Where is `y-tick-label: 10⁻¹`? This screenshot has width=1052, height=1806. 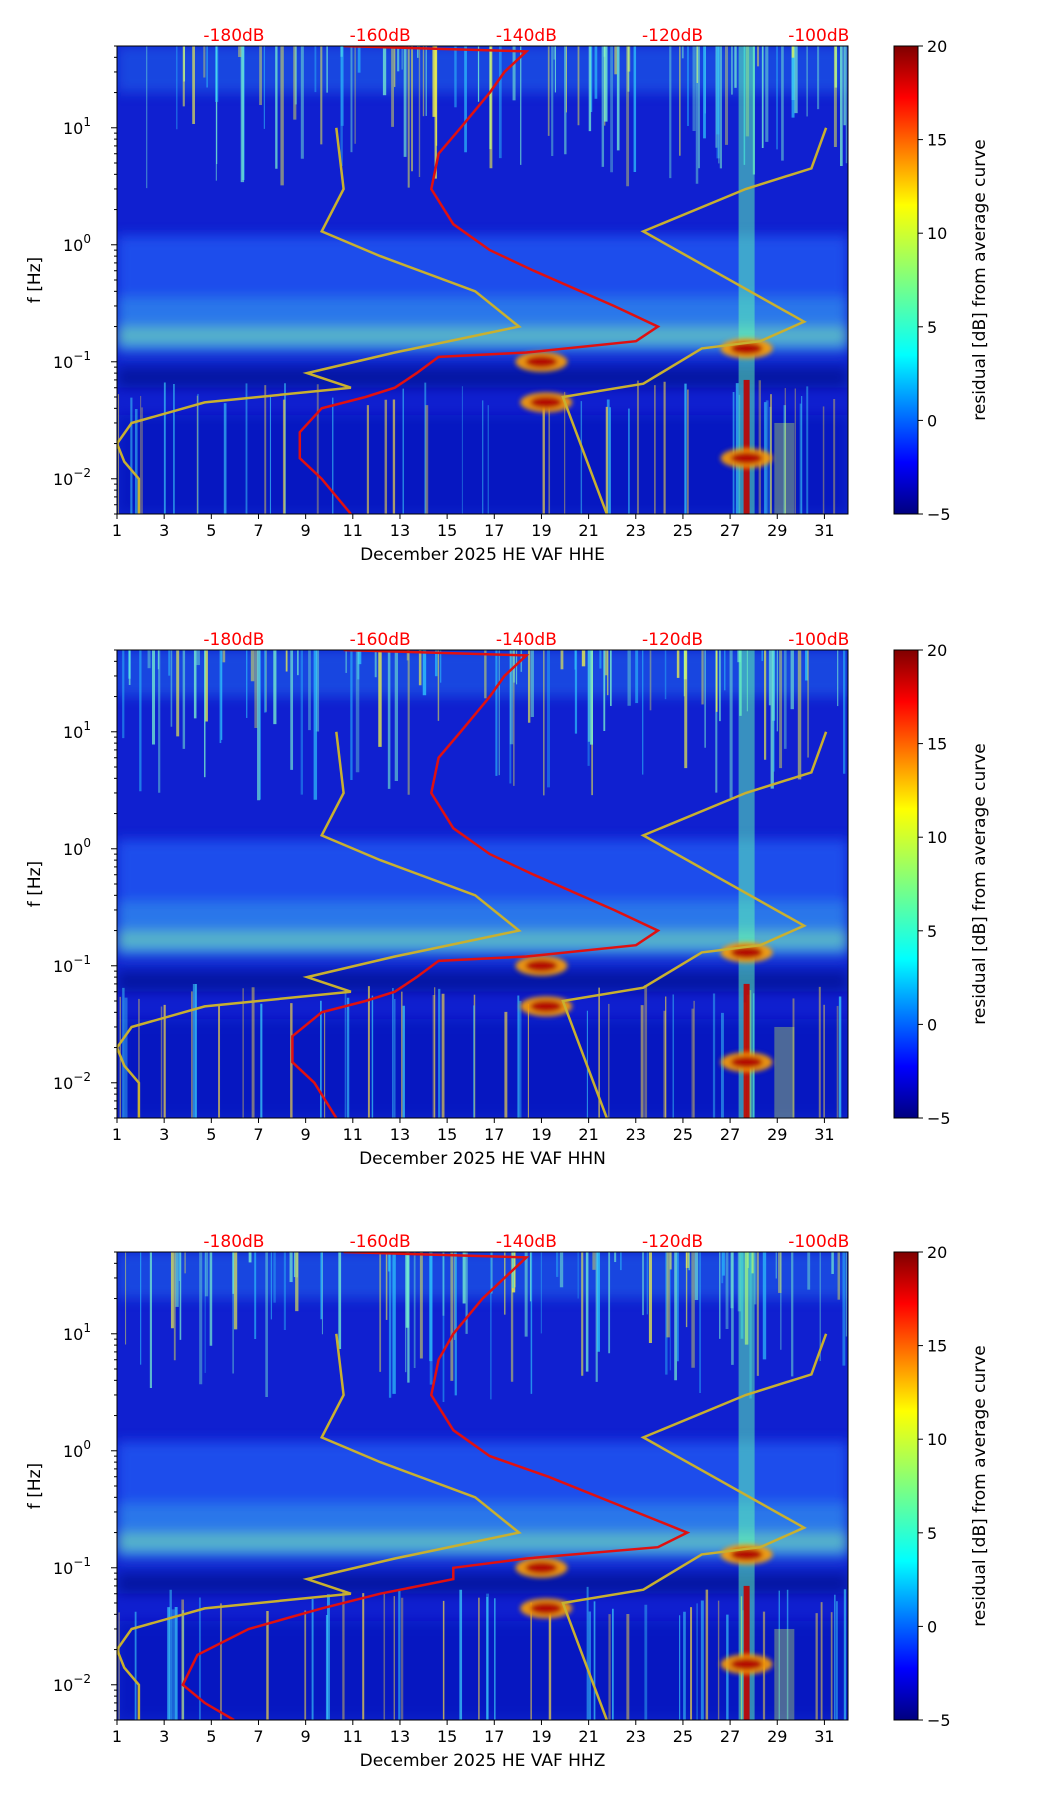
y-tick-label: 10⁻¹ is located at coordinates (72, 1566).